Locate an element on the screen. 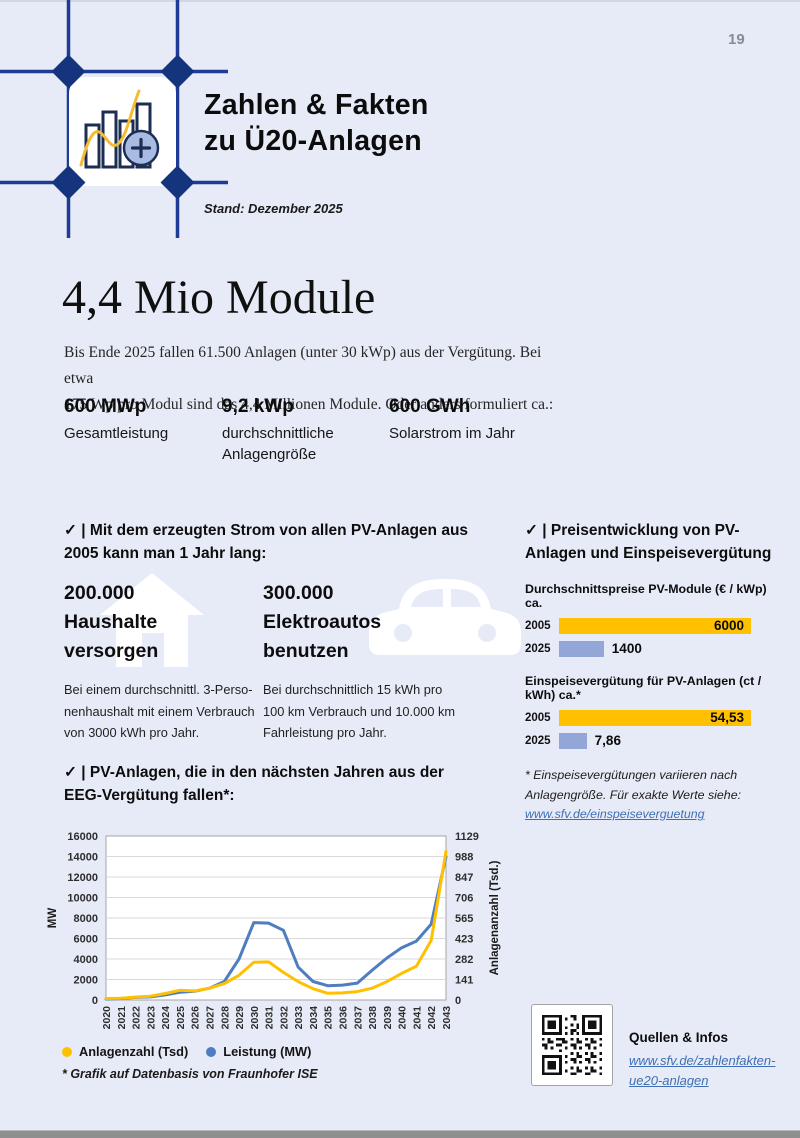  stat-value: 9,2 kWp is located at coordinates (258, 406).